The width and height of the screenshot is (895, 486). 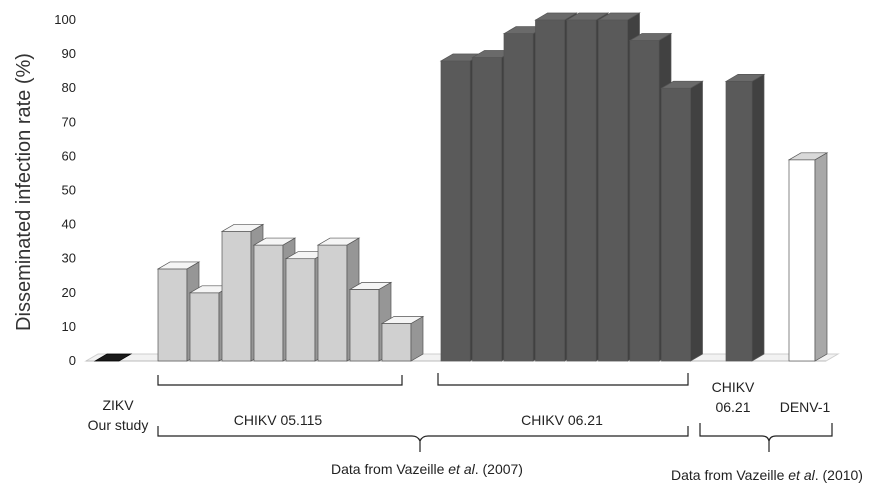 I want to click on label-our-study: Our study, so click(x=118, y=425).